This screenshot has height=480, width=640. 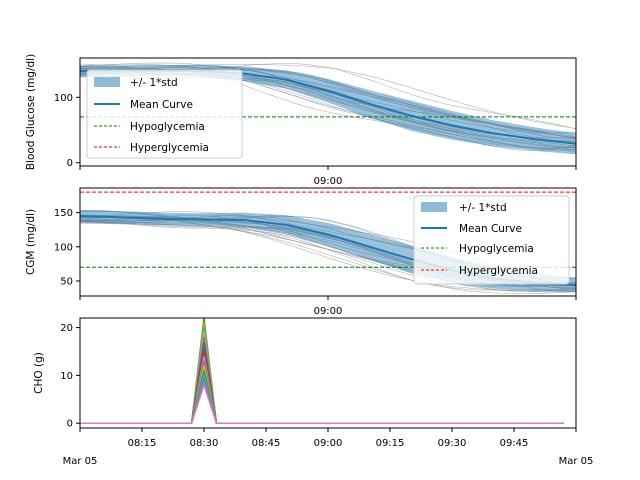 What do you see at coordinates (31, 242) in the screenshot?
I see `cgm-y-axis-label: CGM (mg/dl)` at bounding box center [31, 242].